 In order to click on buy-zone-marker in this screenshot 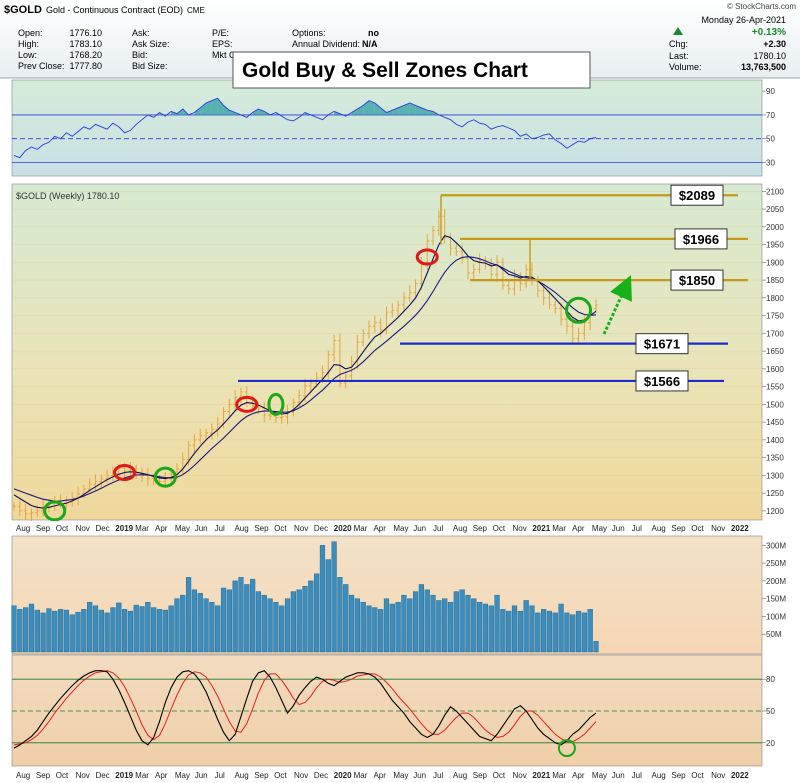, I will do `click(165, 477)`.